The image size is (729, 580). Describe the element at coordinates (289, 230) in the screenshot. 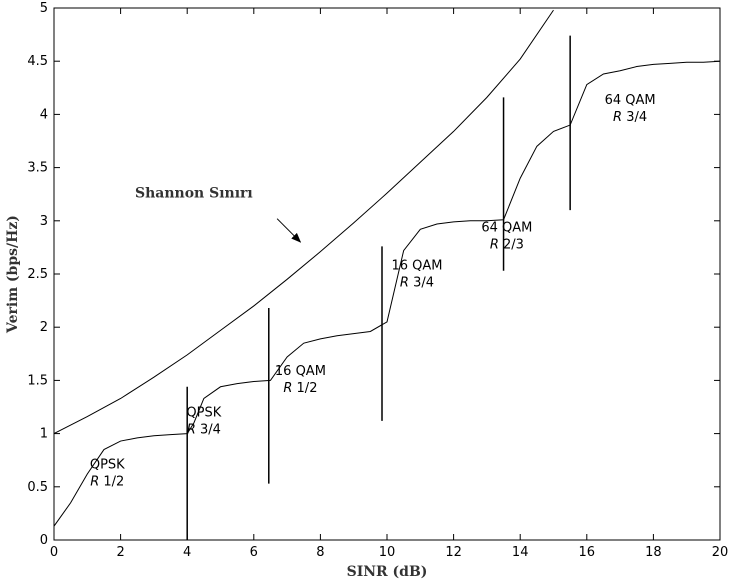

I see `shannon-arrow` at that location.